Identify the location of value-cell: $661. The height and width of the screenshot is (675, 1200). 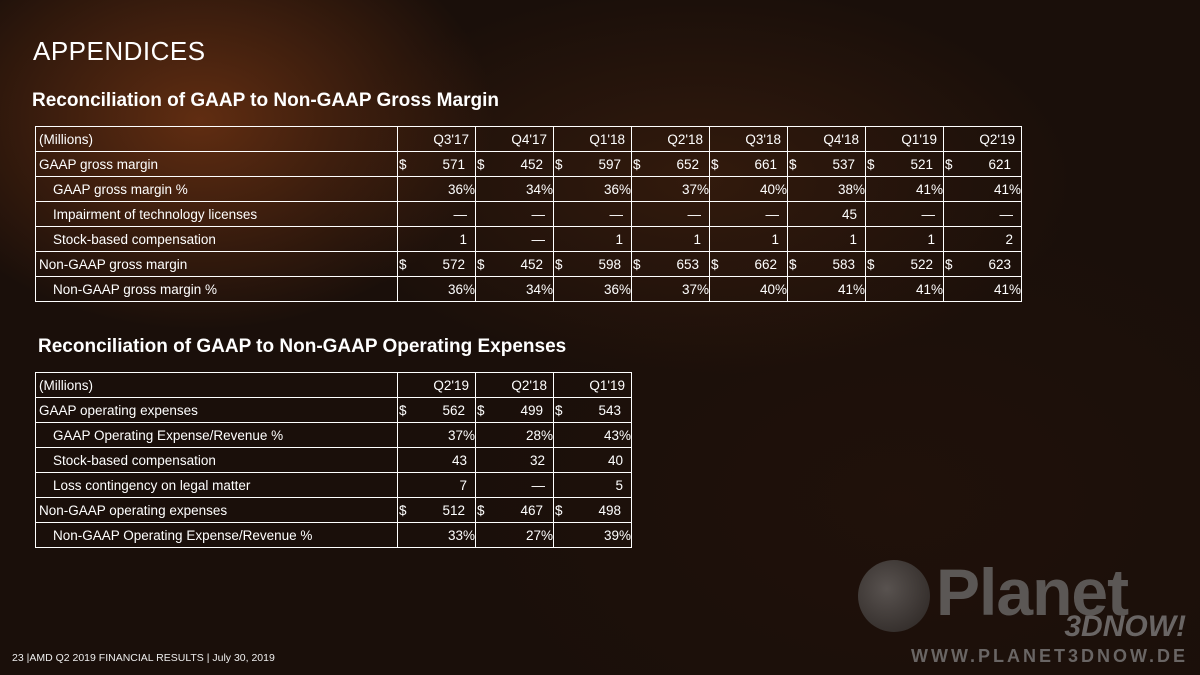
(748, 164).